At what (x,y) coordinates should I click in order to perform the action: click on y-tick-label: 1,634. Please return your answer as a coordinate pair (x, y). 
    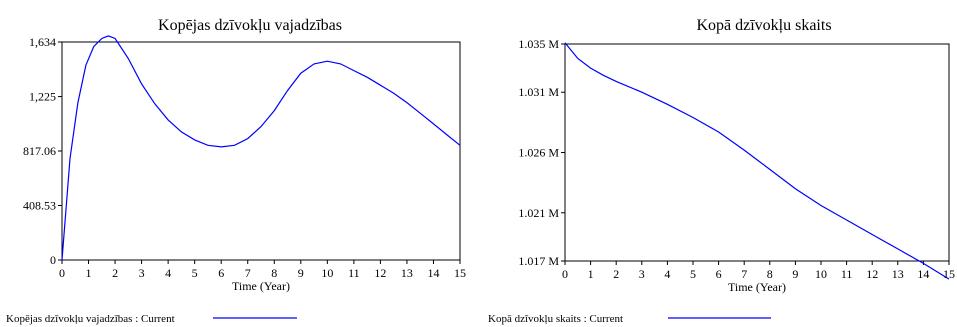
    Looking at the image, I should click on (42, 42).